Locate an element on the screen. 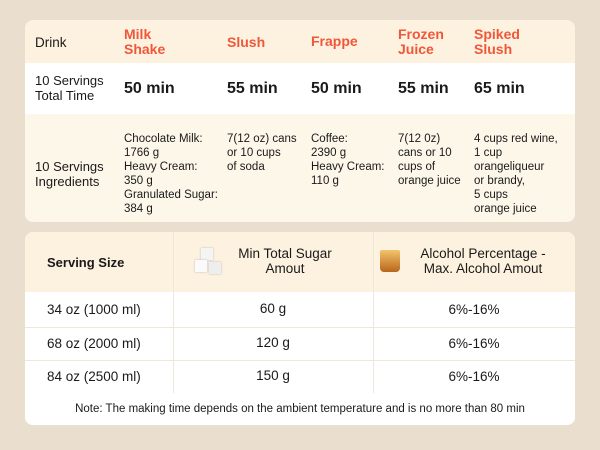 The height and width of the screenshot is (450, 600). table-row: 34 oz (1000 ml) 60 g 6%-16% is located at coordinates (300, 309).